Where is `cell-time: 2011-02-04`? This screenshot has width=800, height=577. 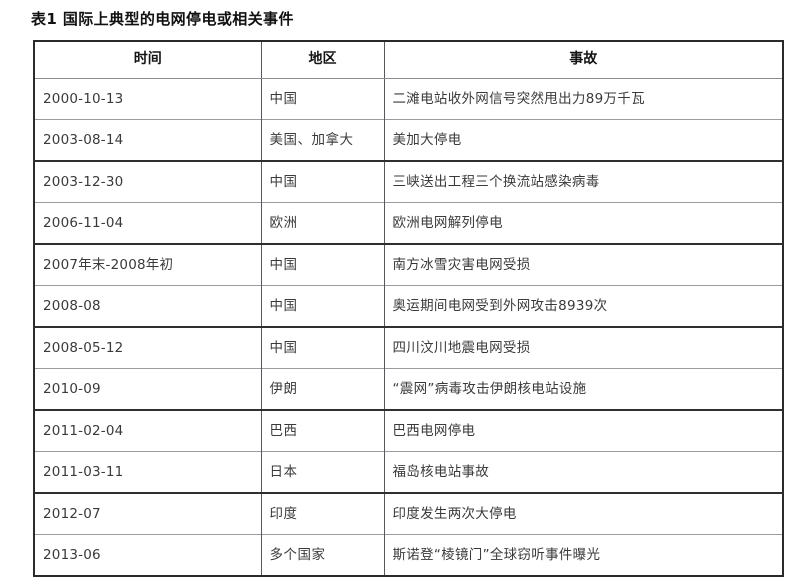
cell-time: 2011-02-04 is located at coordinates (147, 431).